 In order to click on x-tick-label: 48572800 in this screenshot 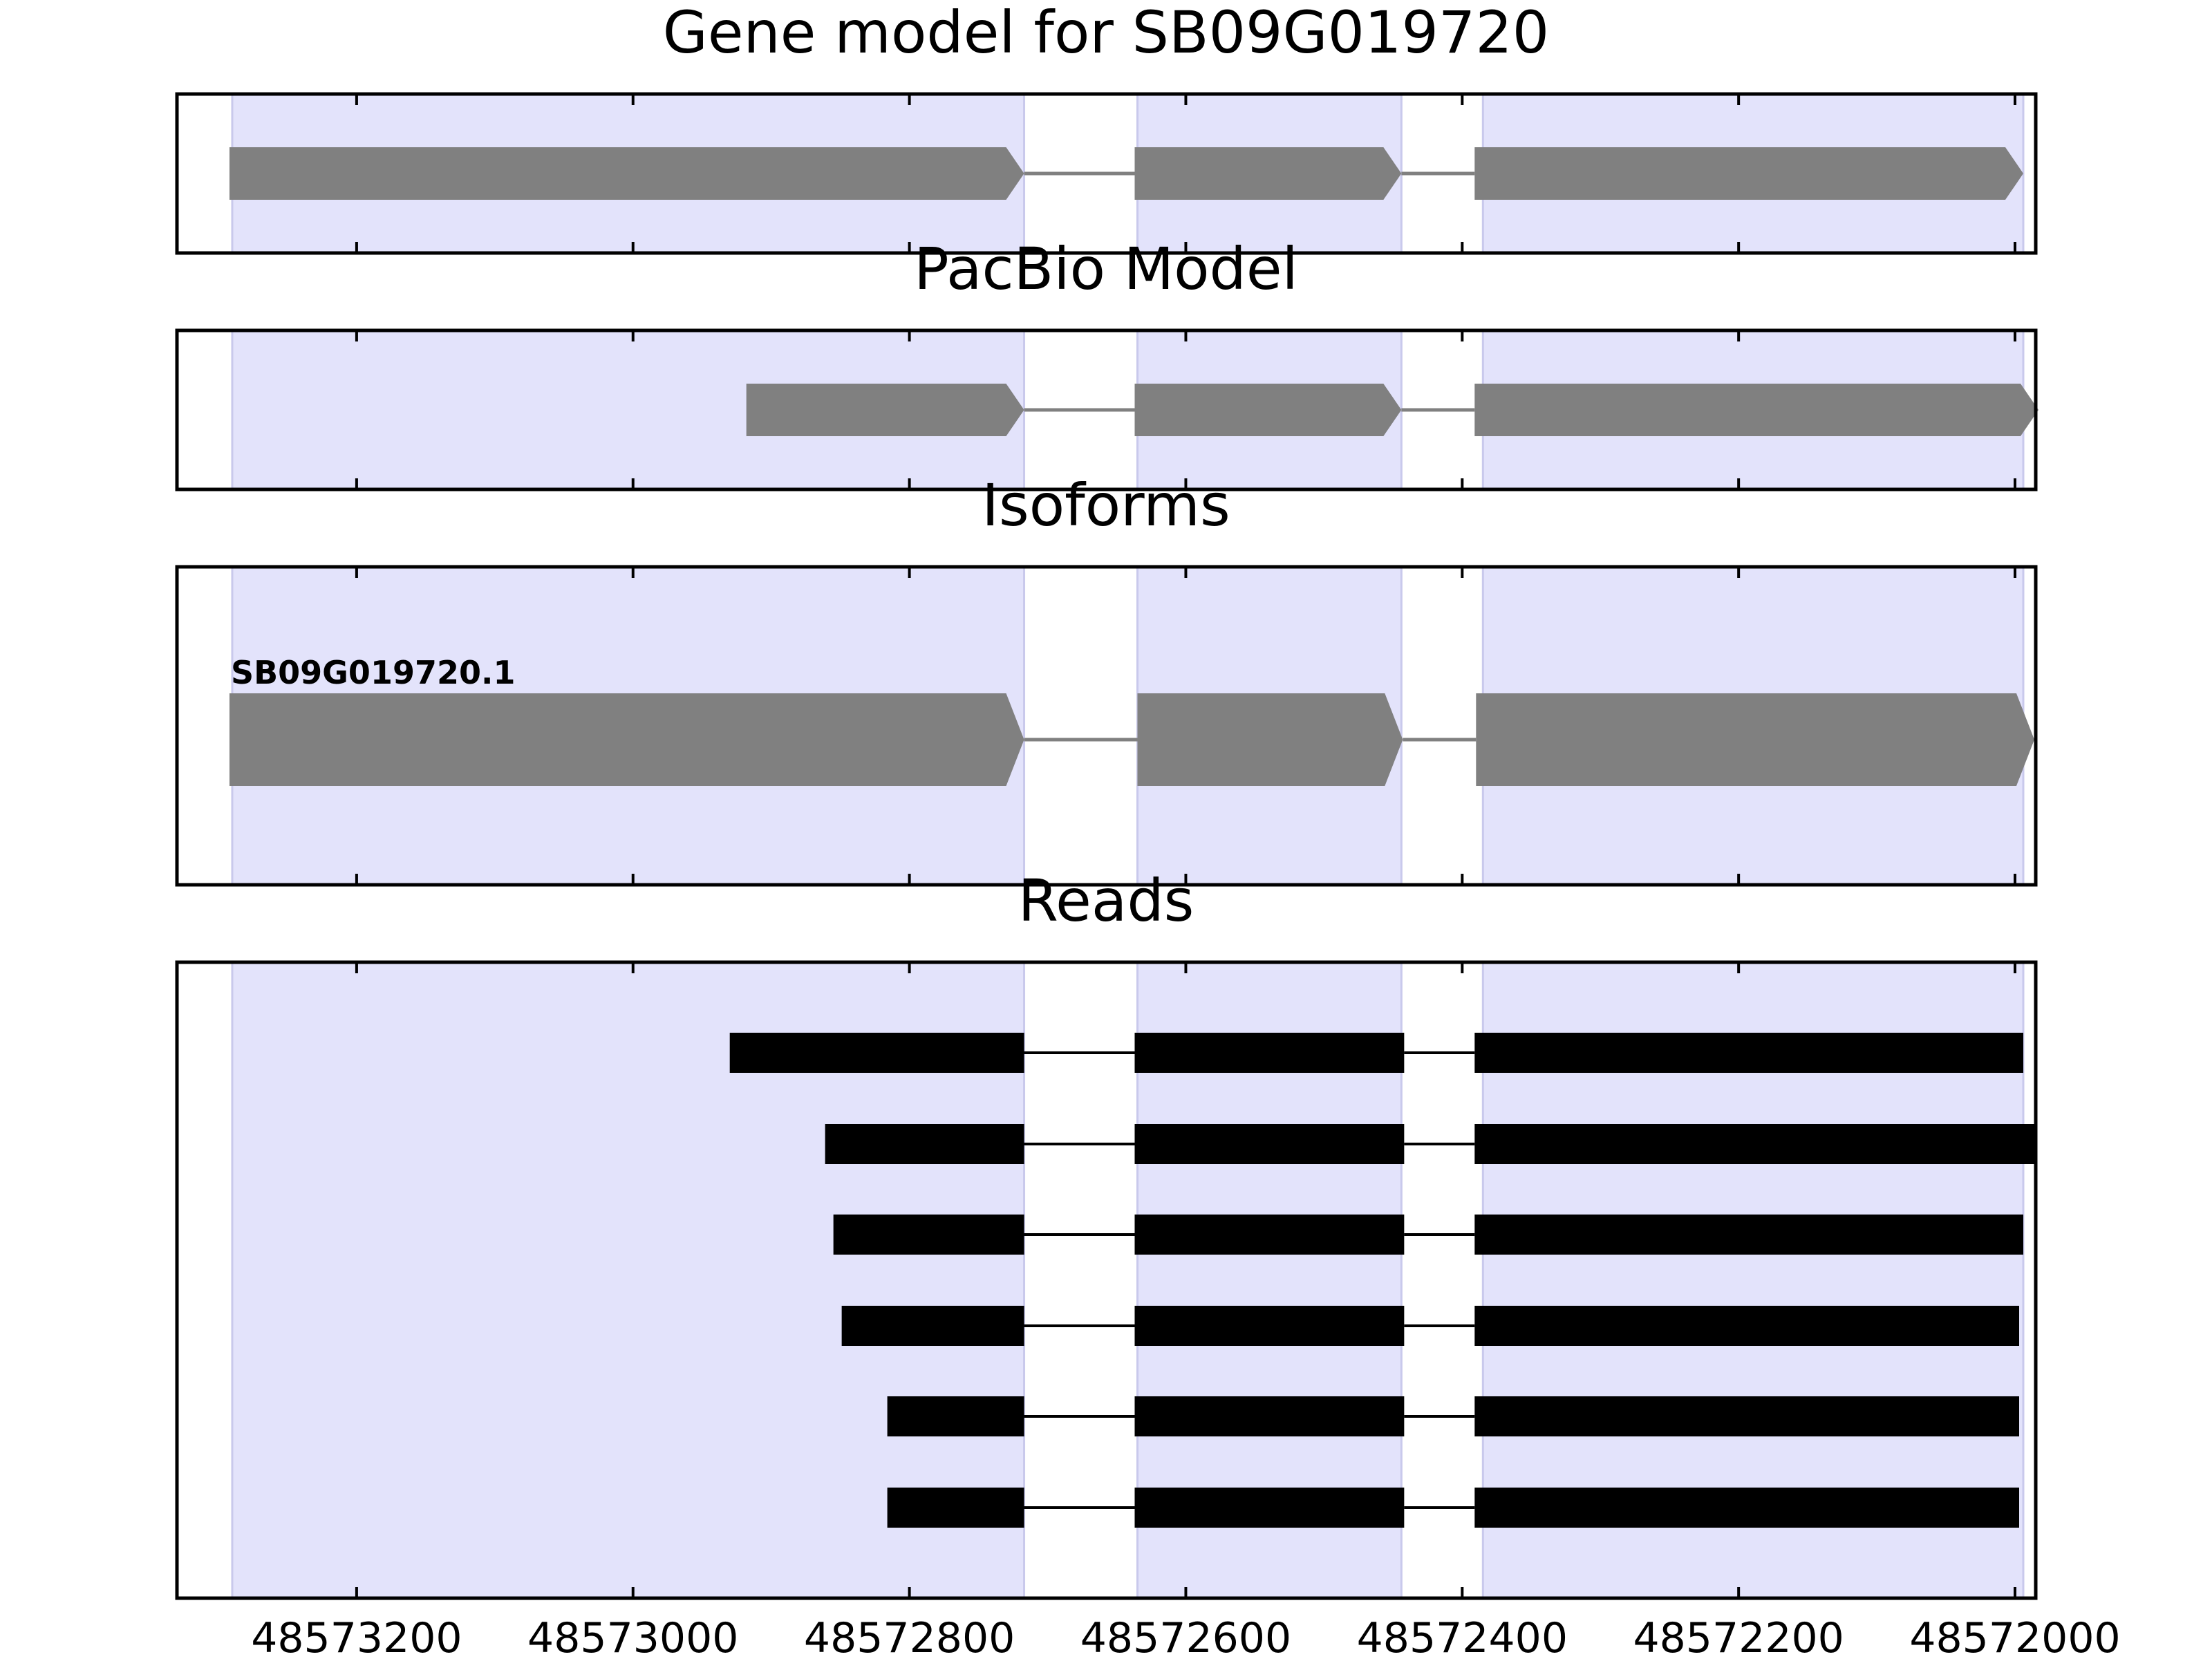, I will do `click(910, 1637)`.